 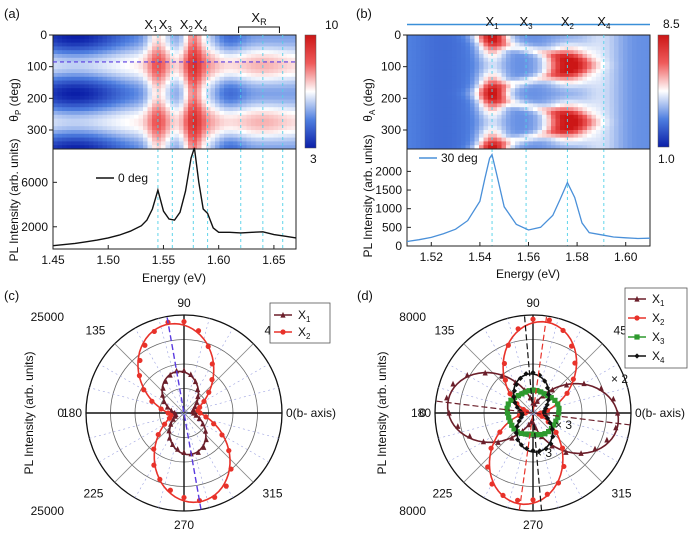 I want to click on legend-c-box, so click(x=300, y=323).